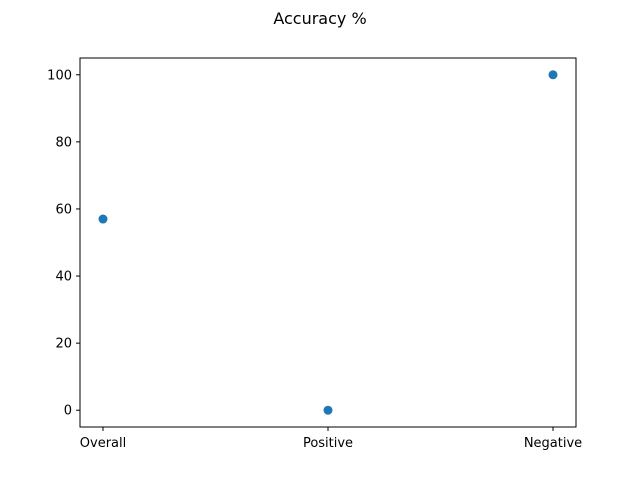 Image resolution: width=640 pixels, height=480 pixels. I want to click on x-axis: Overall Positive Negative, so click(331, 439).